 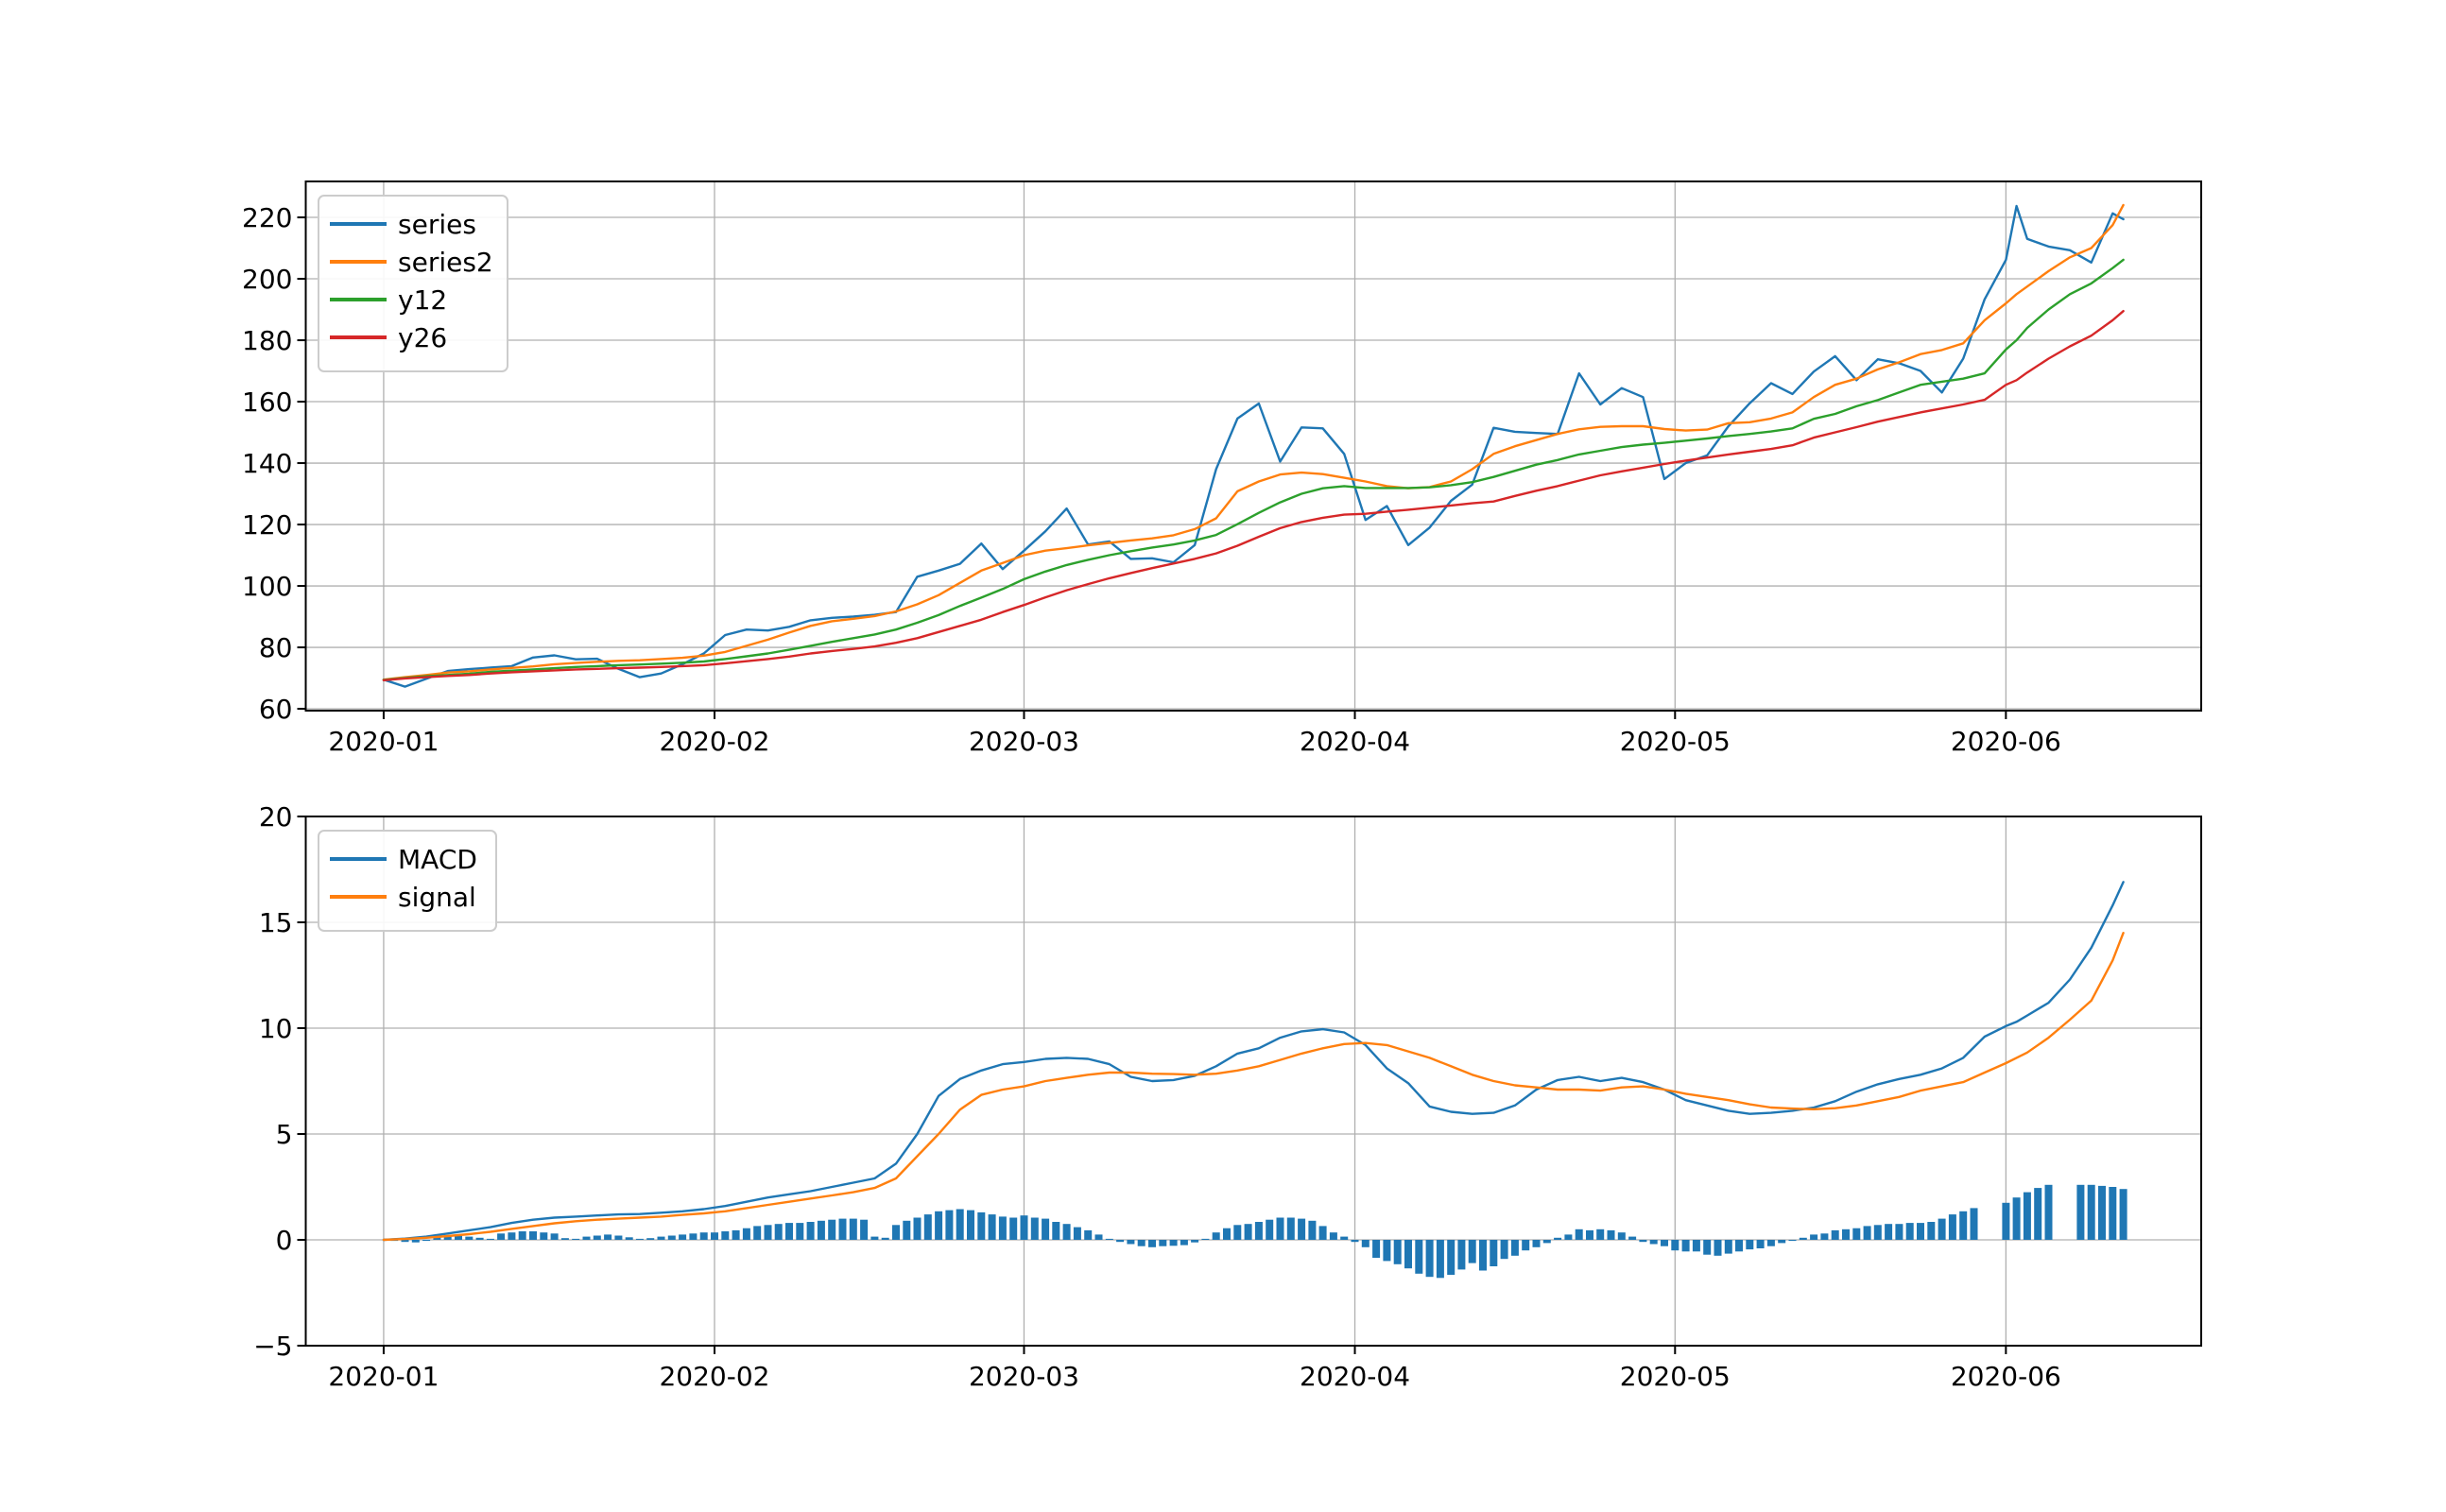 What do you see at coordinates (1024, 741) in the screenshot?
I see `x-tick-label: 2020-03` at bounding box center [1024, 741].